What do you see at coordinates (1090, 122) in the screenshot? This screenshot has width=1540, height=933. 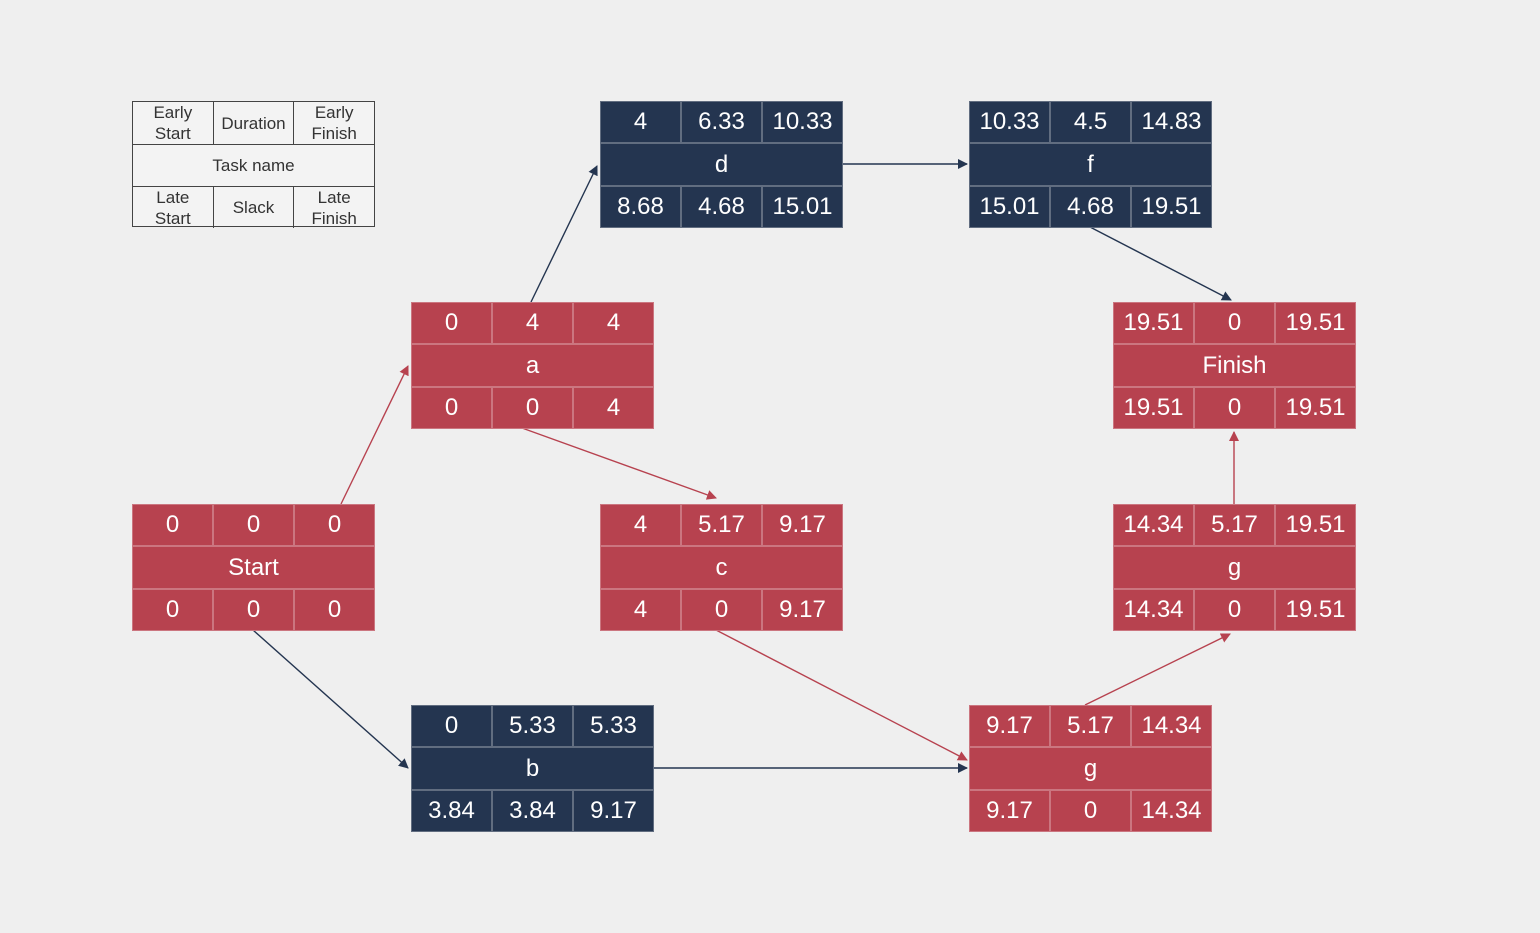 I see `duration: 4.5` at bounding box center [1090, 122].